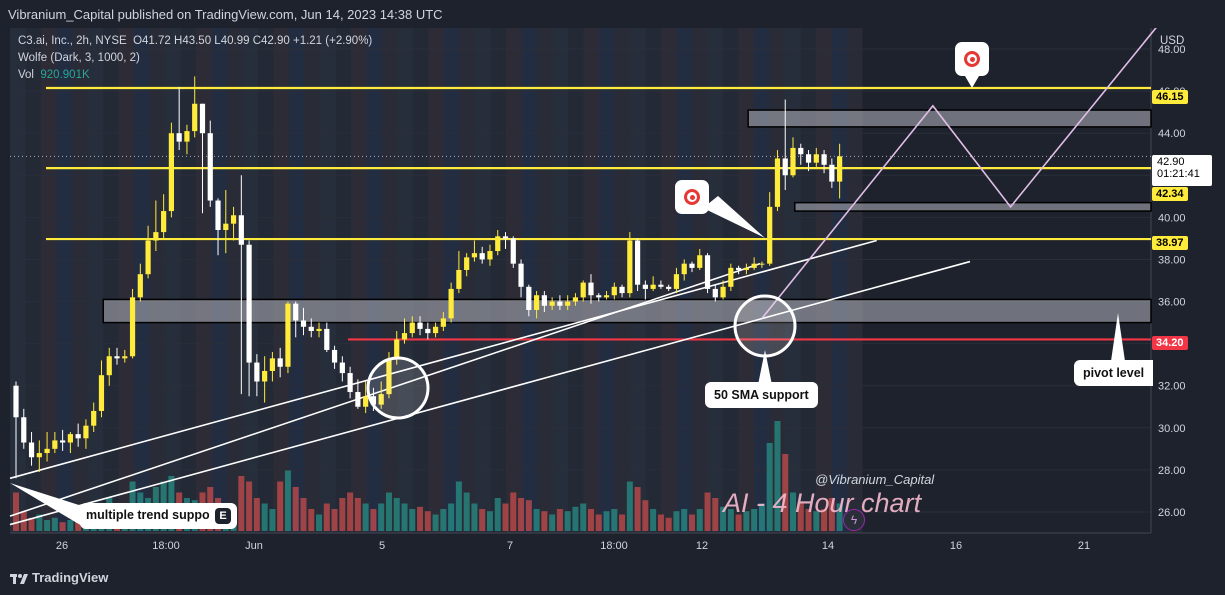 The height and width of the screenshot is (595, 1225). I want to click on lightning-icon: ϟ, so click(854, 520).